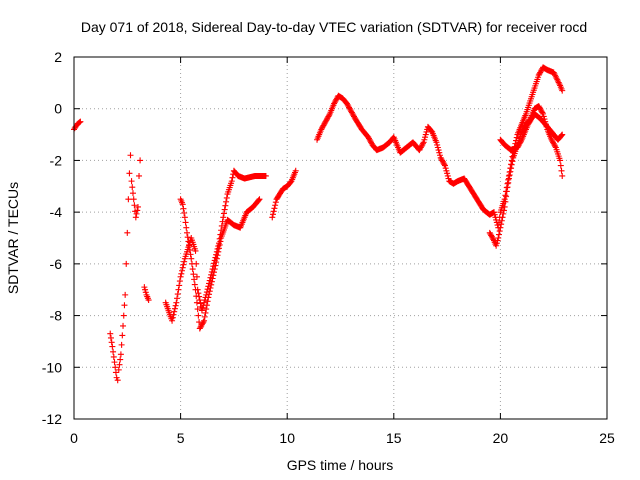  Describe the element at coordinates (56, 316) in the screenshot. I see `y-tick-label: -8` at that location.